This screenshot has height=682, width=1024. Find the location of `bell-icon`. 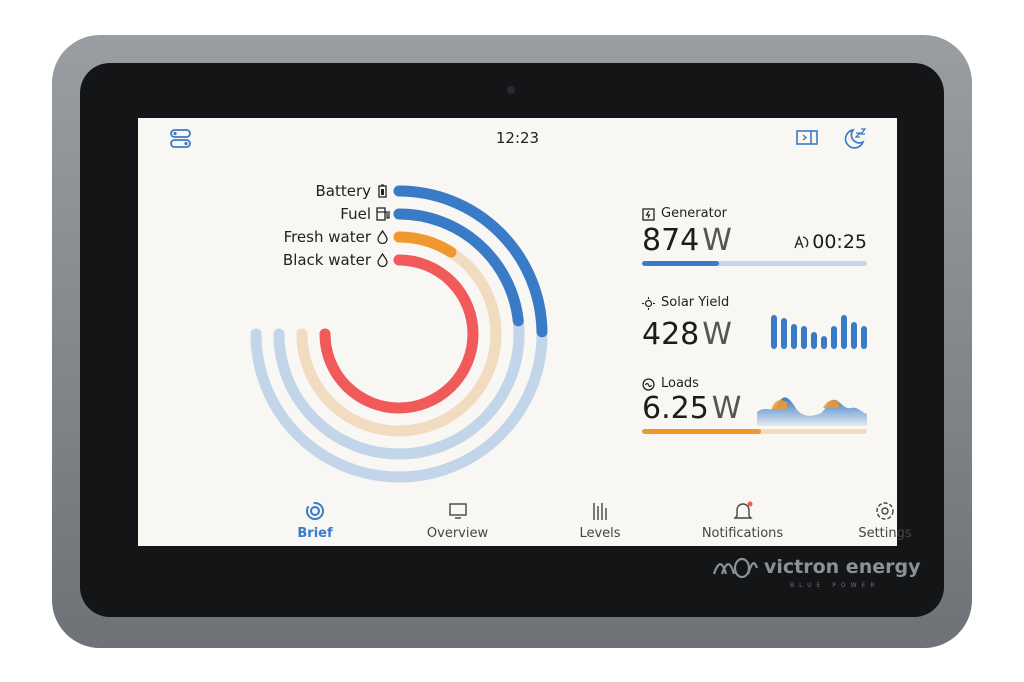

bell-icon is located at coordinates (742, 510).